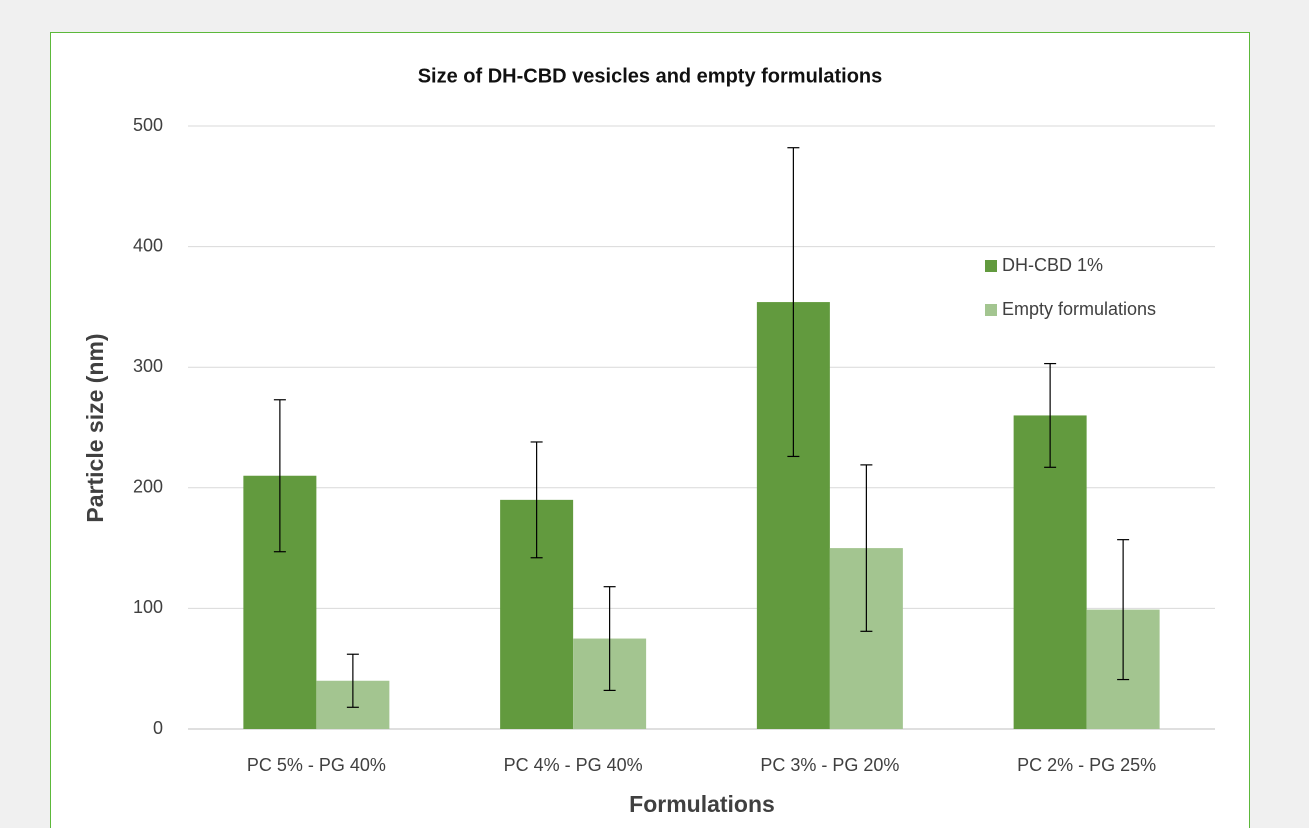  Describe the element at coordinates (829, 765) in the screenshot. I see `x-tick-label: PC 3% - PG 20%` at that location.